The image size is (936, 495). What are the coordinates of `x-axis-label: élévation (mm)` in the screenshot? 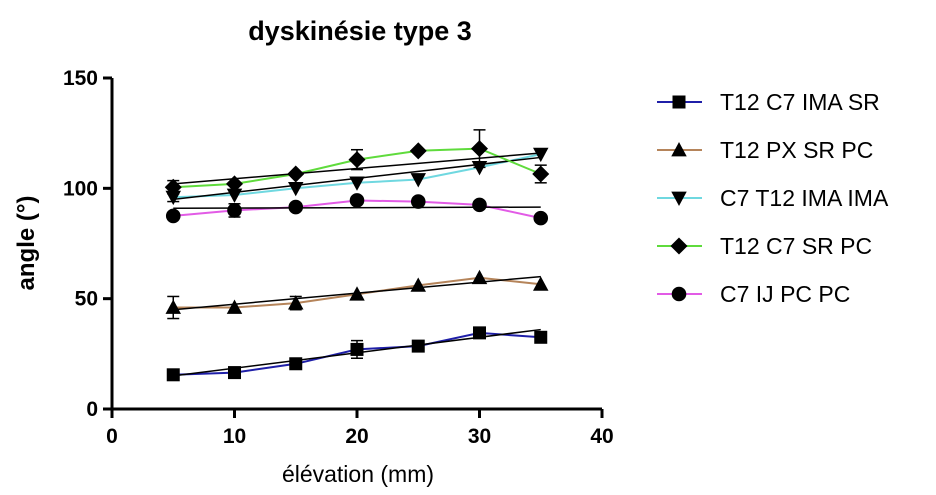 It's located at (358, 474).